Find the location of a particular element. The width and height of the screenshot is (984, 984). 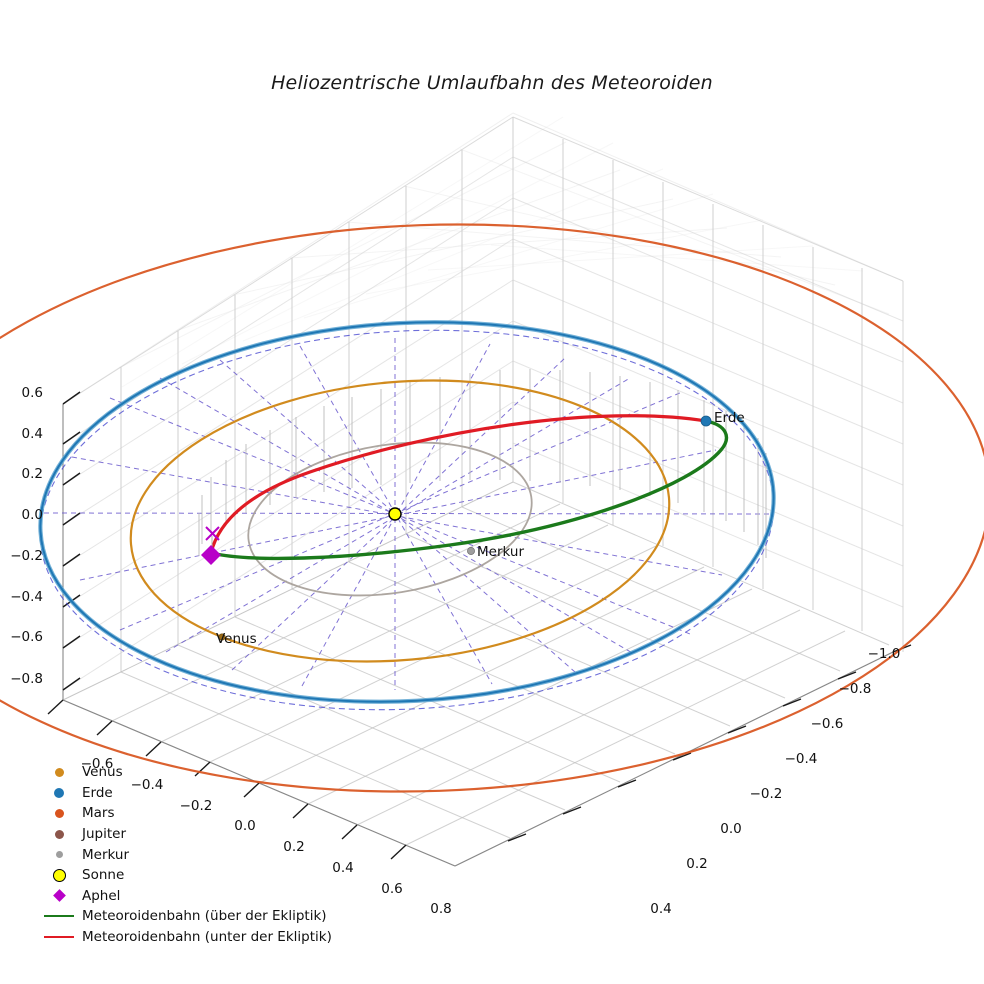

meteoroid-orbit is located at coordinates (469, 487).